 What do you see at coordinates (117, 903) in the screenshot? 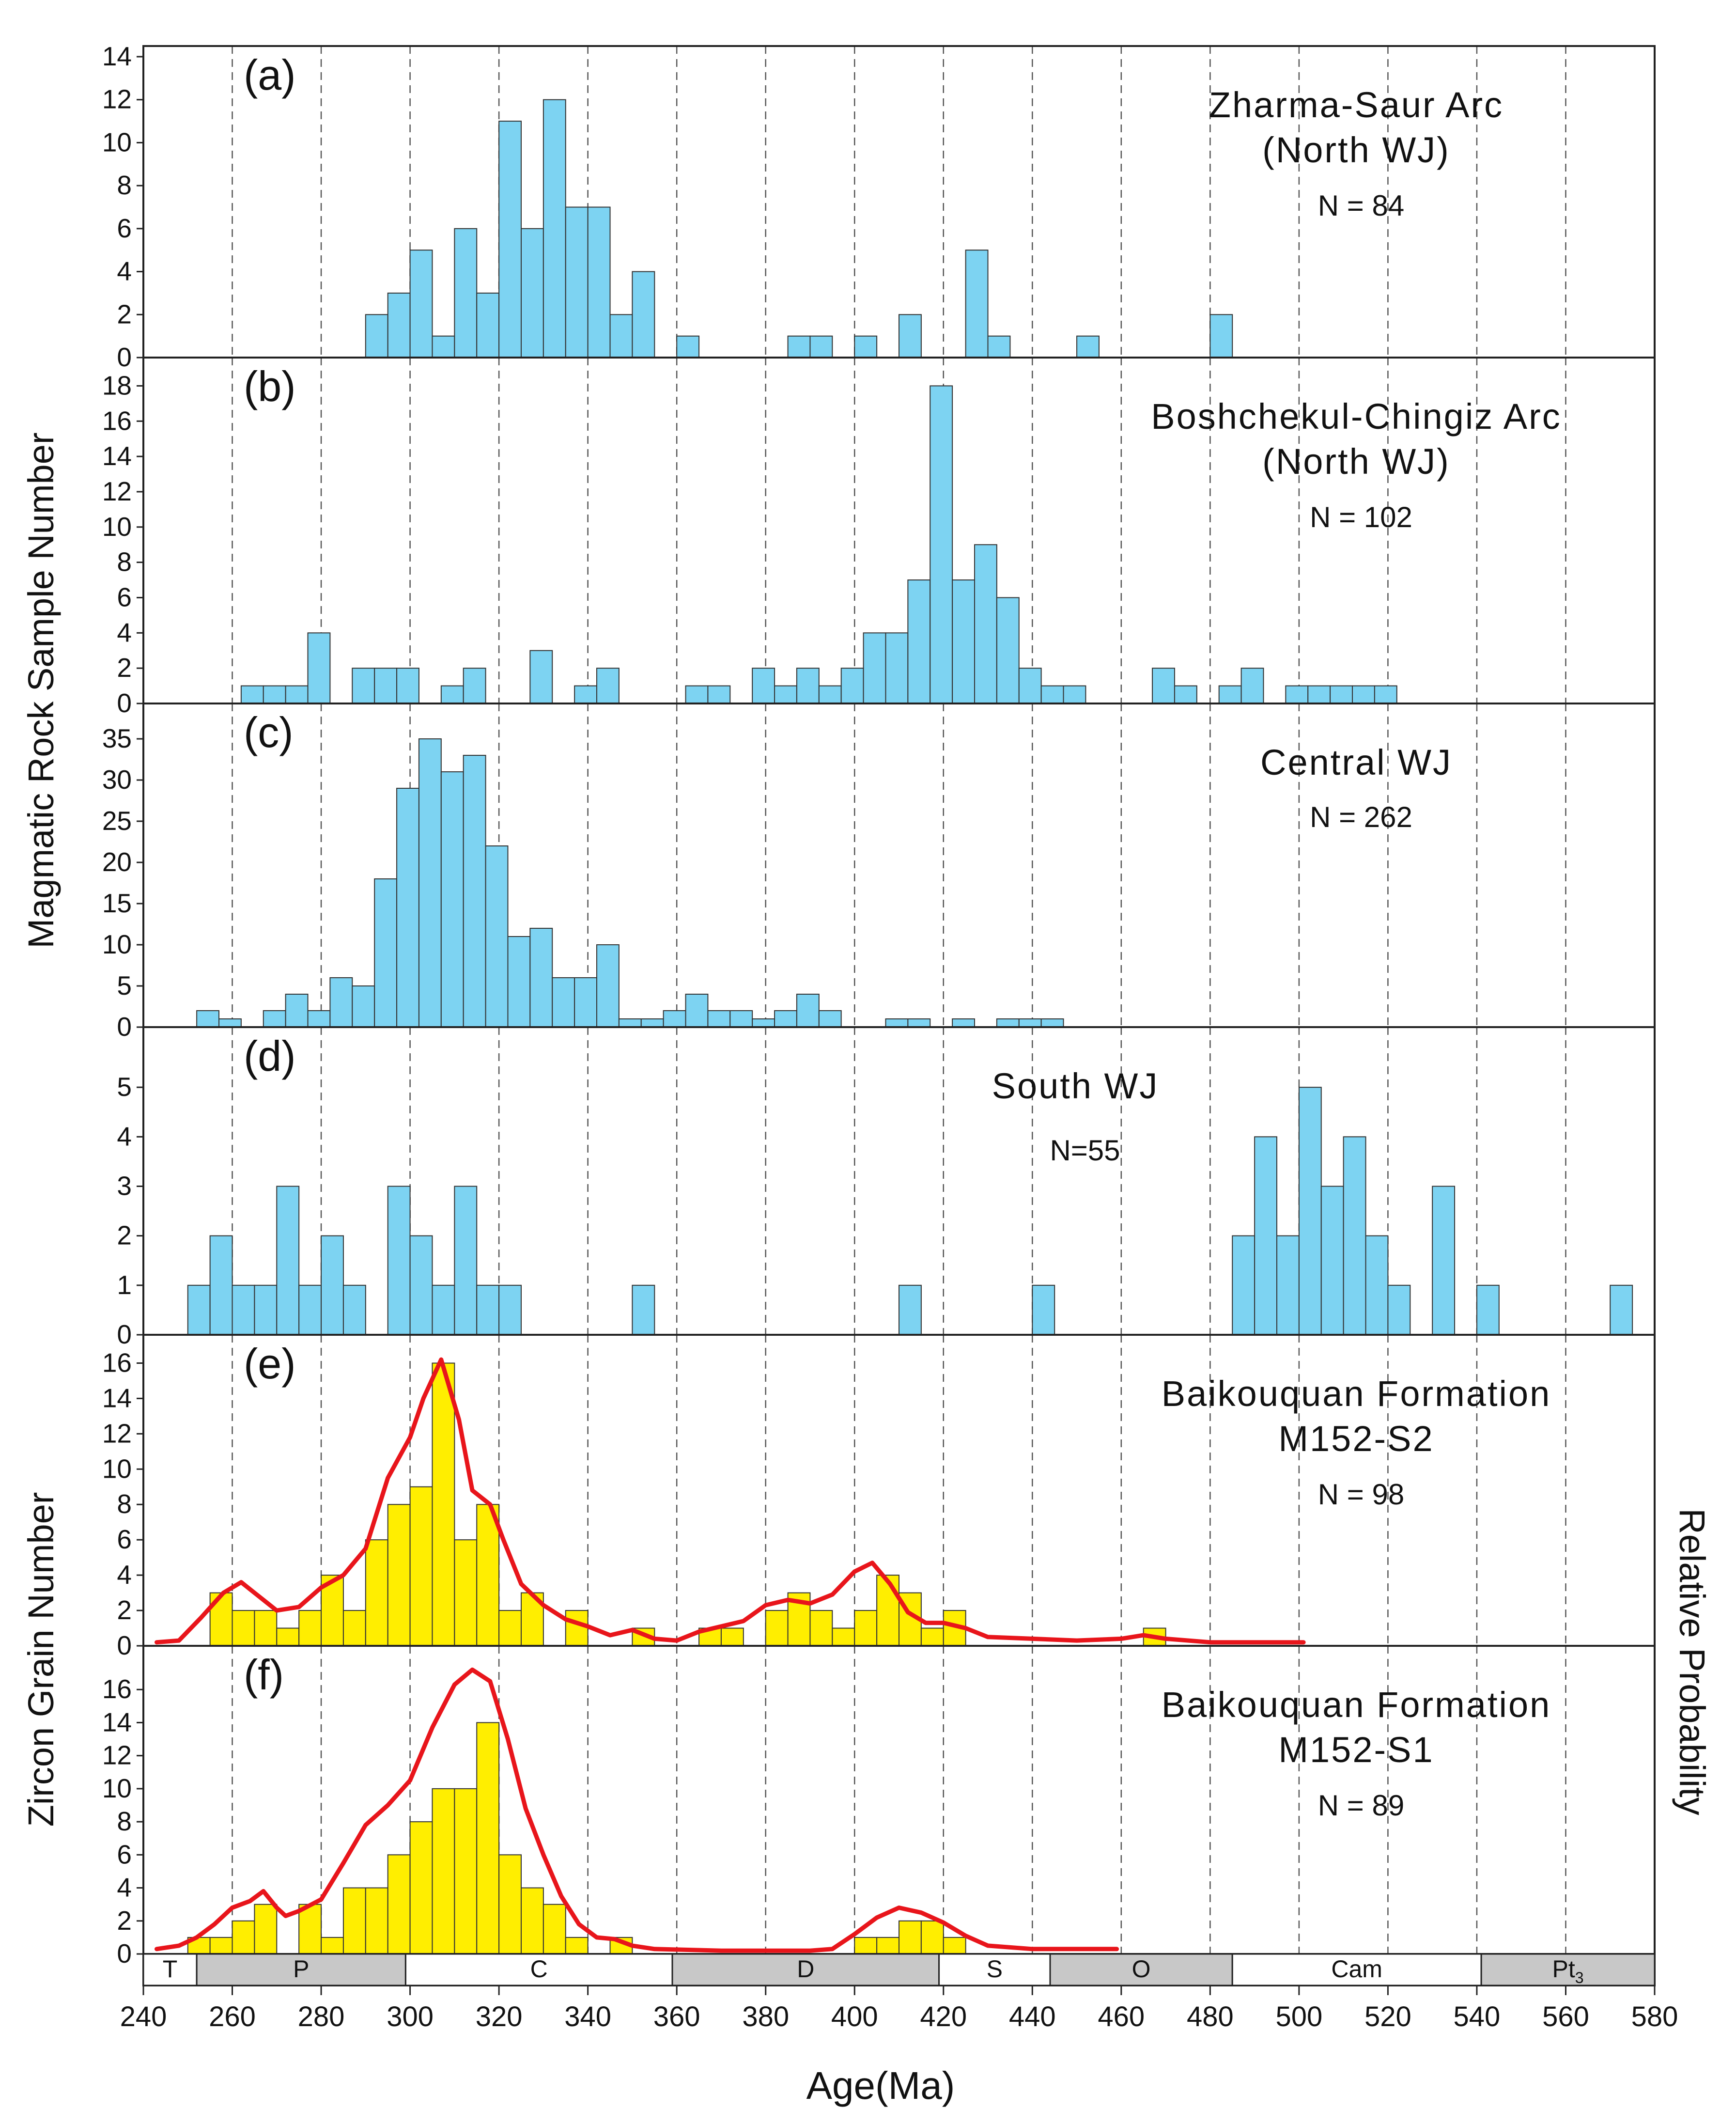
I see `y-tick-label: 15` at bounding box center [117, 903].